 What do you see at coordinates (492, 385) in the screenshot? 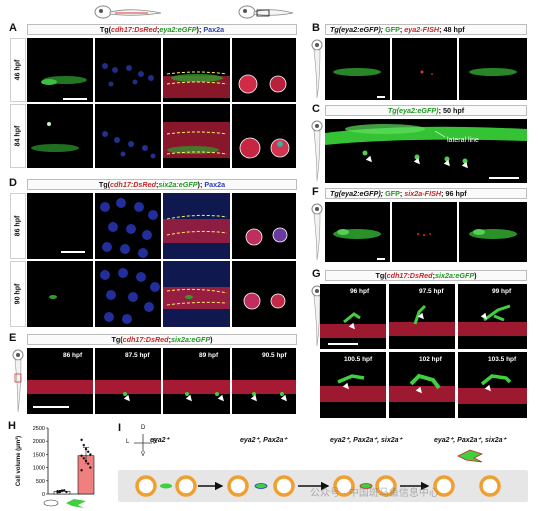
I see `panel-g-tile-6: 103.5 hpf` at bounding box center [492, 385].